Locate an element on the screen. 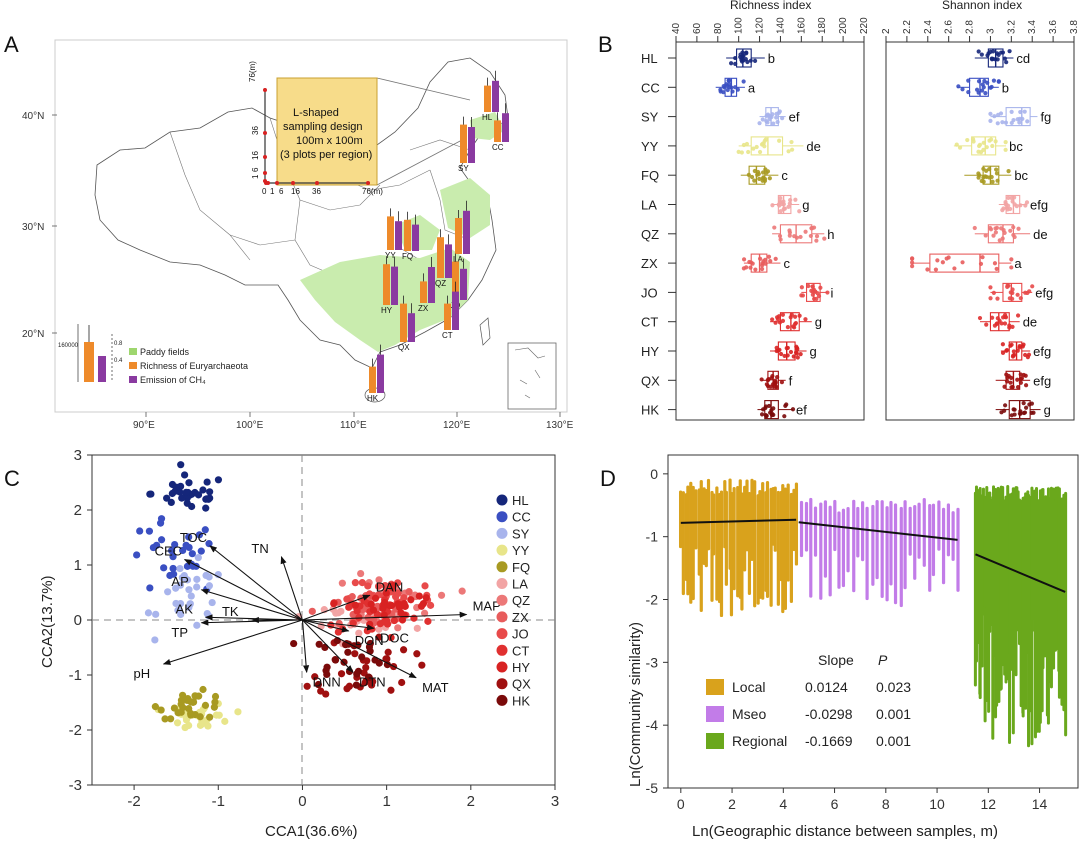 The image size is (1080, 842). legend-marker-hl is located at coordinates (502, 500).